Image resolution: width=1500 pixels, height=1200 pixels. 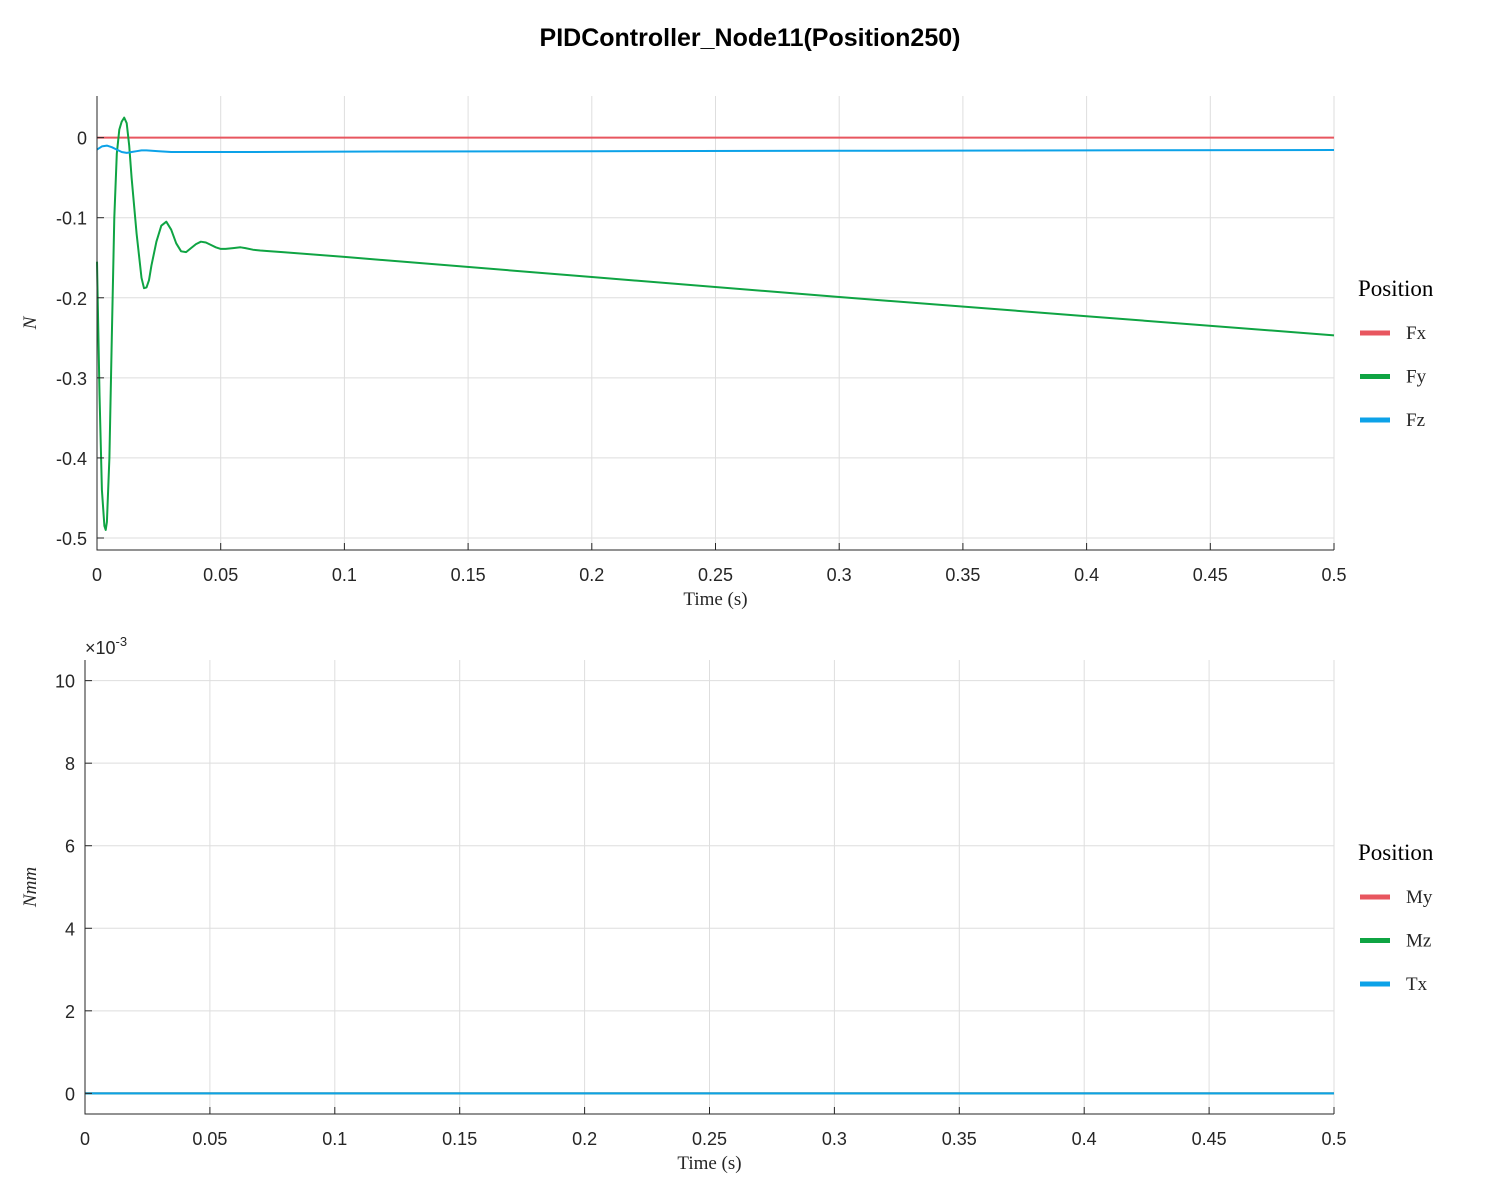 I want to click on legend-label-mz: Mz, so click(x=1418, y=941).